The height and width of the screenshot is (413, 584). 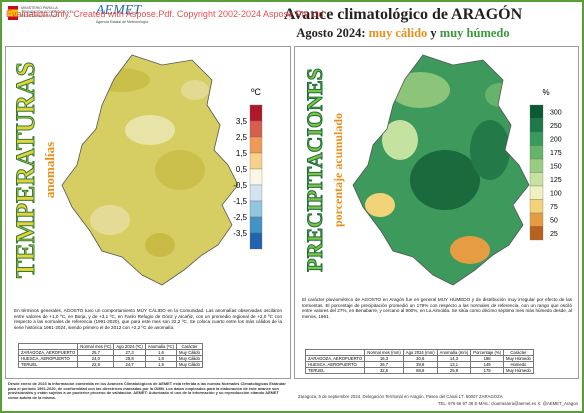 I want to click on table-row: TERUEL 32,6 58,6 25,8 179 Muy Húmedo, so click(x=419, y=370).